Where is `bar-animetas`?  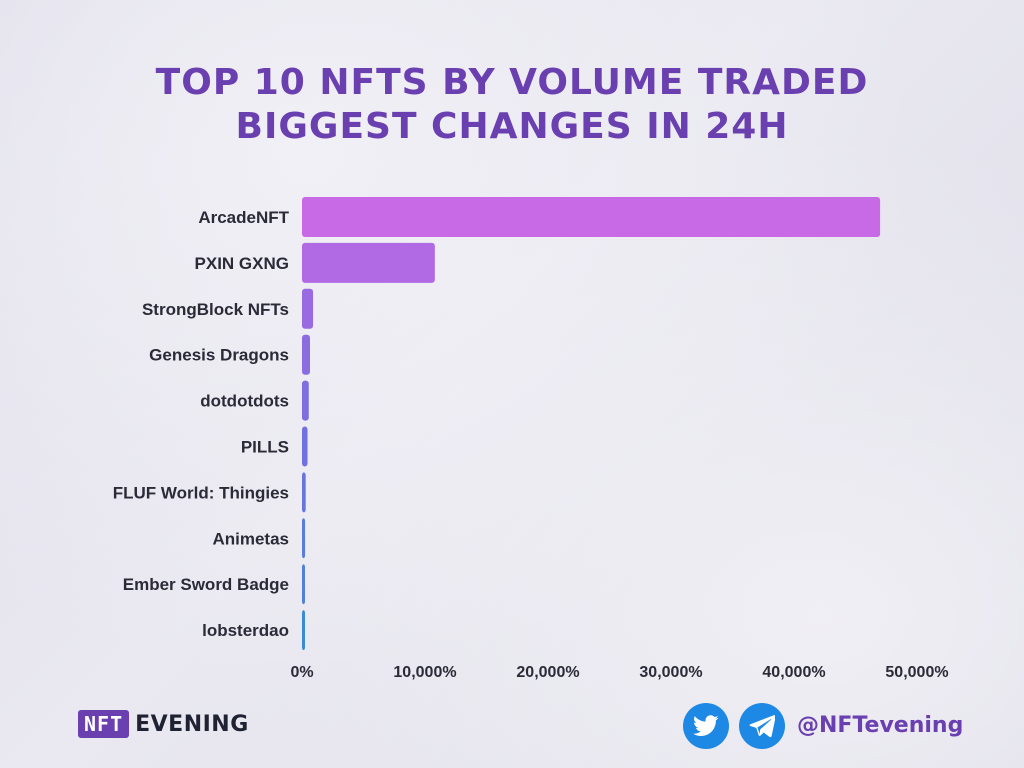 bar-animetas is located at coordinates (304, 538).